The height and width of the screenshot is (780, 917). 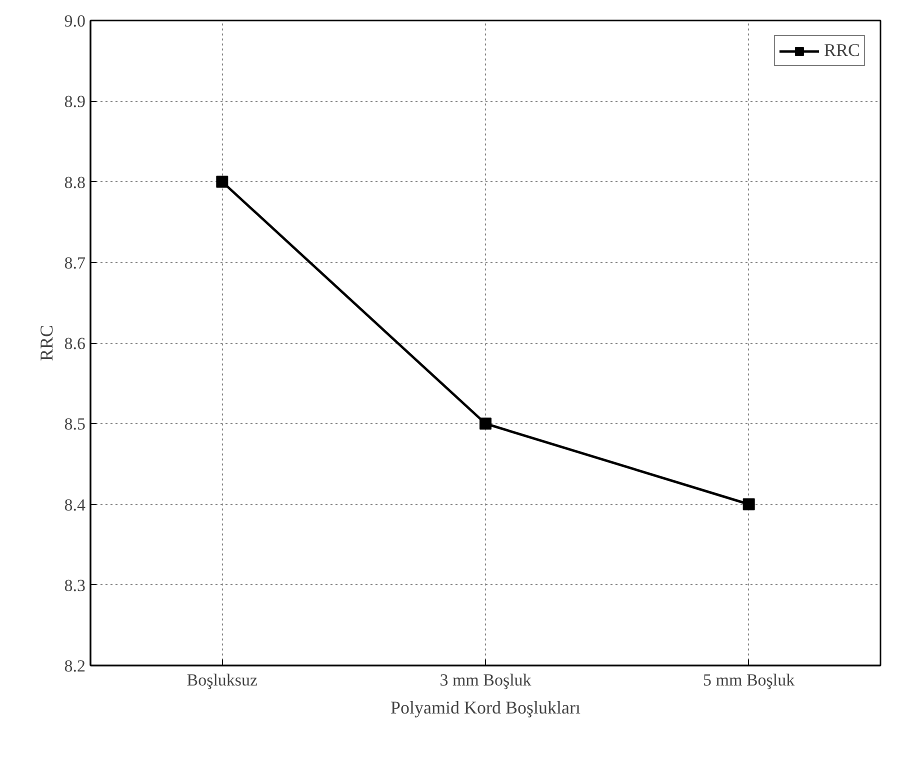 I want to click on x-tick-label: 5 mm Boşluk, so click(x=749, y=680).